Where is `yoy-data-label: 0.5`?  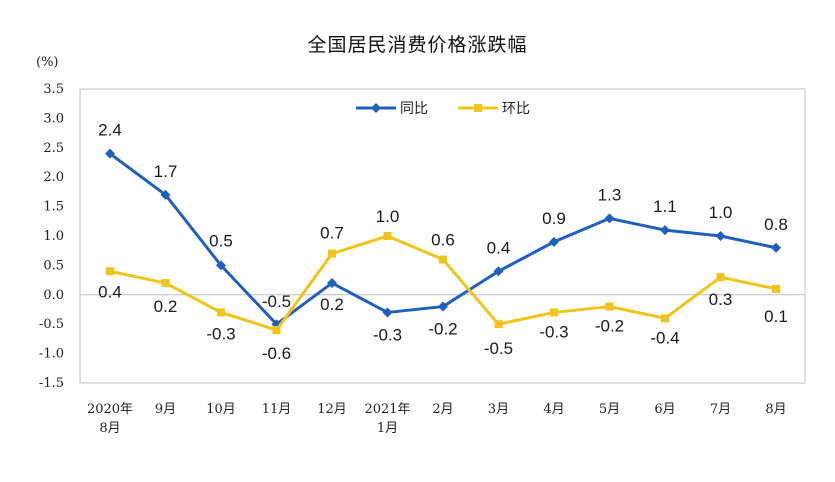 yoy-data-label: 0.5 is located at coordinates (221, 240).